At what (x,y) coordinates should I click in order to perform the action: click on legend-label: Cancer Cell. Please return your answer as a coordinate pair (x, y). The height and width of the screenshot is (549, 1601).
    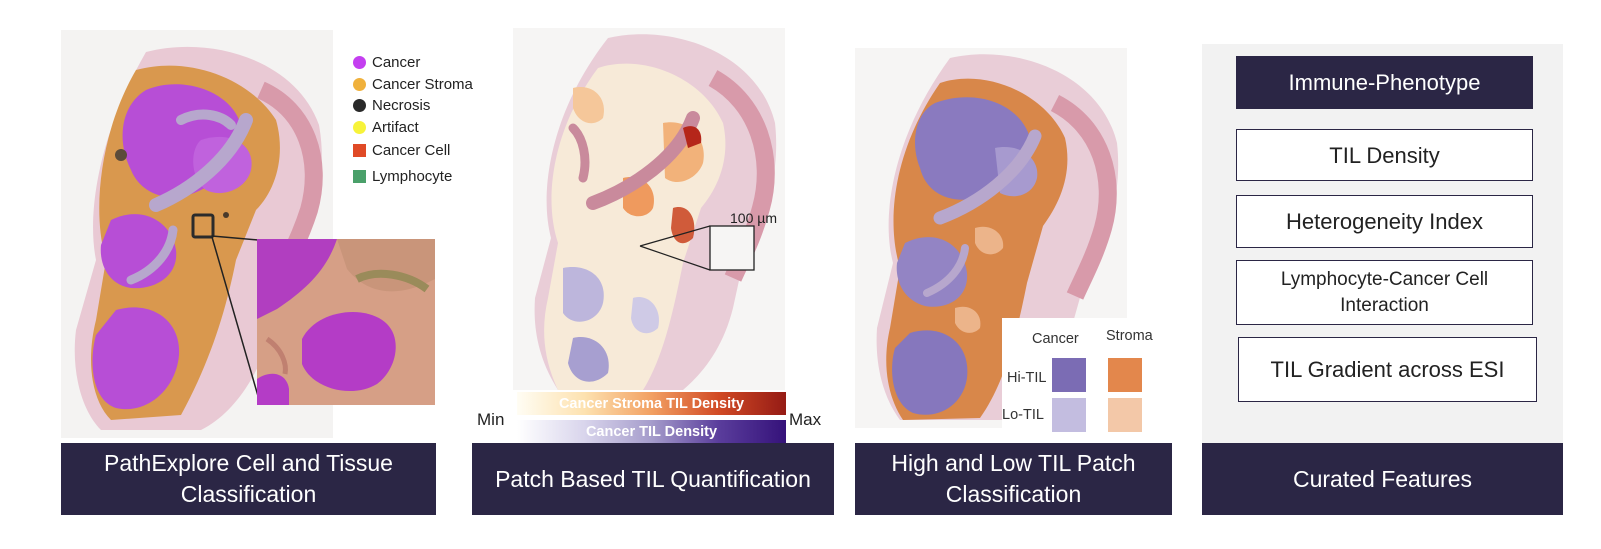
    Looking at the image, I should click on (411, 151).